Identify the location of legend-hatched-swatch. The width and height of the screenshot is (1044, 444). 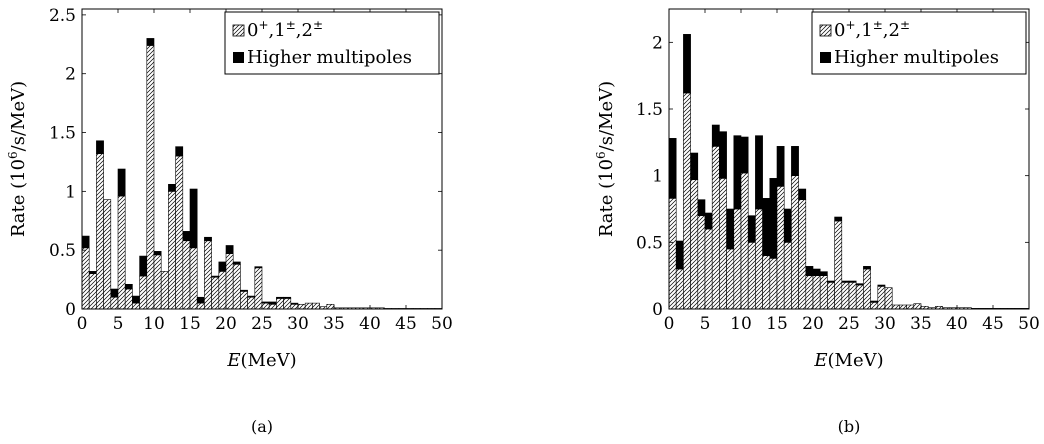
(825, 30).